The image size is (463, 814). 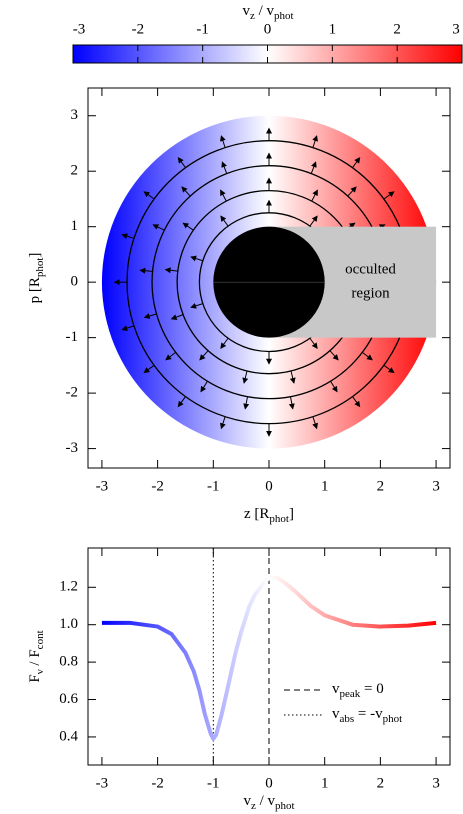 What do you see at coordinates (35, 659) in the screenshot?
I see `text-piece: / F` at bounding box center [35, 659].